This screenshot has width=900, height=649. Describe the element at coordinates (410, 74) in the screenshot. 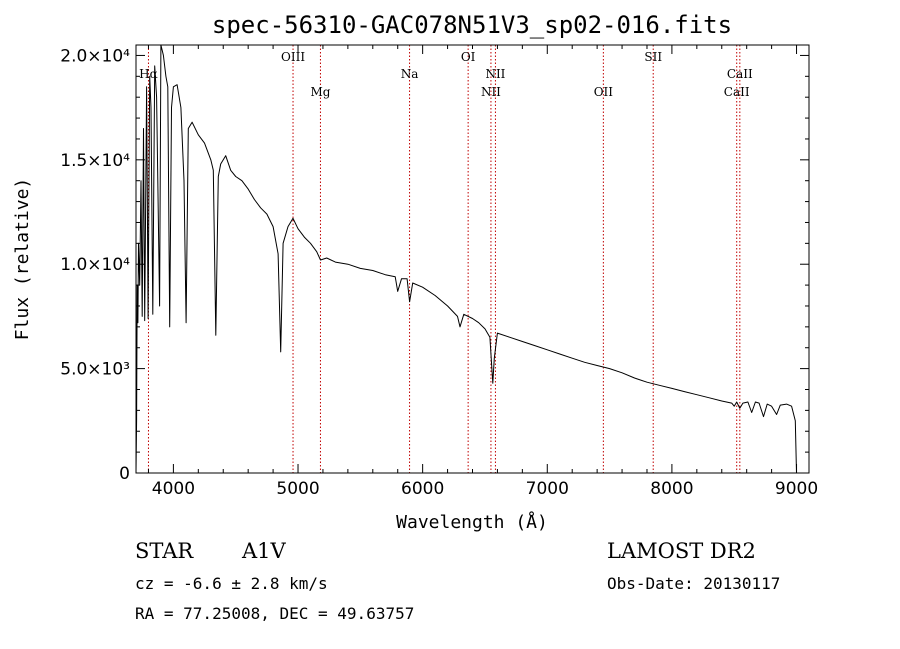

I see `spectral-line-label-3: Na` at that location.